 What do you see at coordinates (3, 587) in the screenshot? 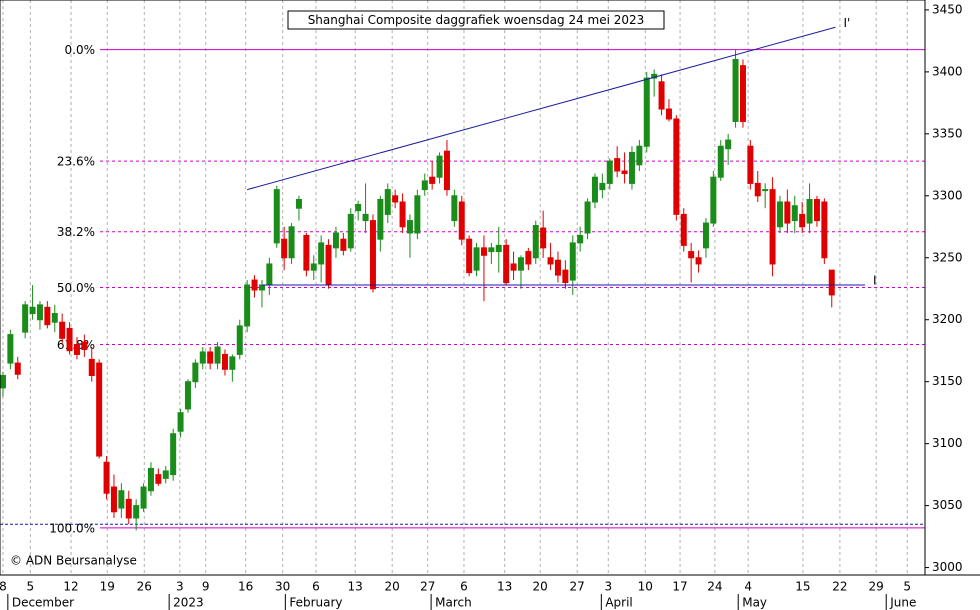
I see `x-tick-label: 8` at bounding box center [3, 587].